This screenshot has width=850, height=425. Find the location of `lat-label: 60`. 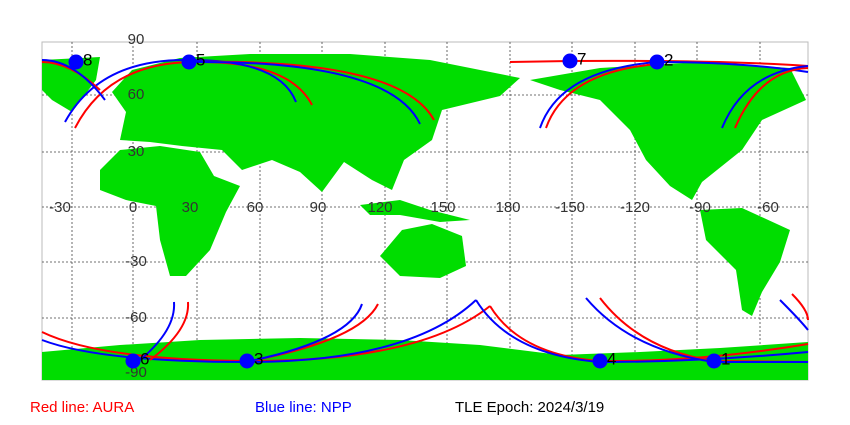

lat-label: 60 is located at coordinates (136, 94).